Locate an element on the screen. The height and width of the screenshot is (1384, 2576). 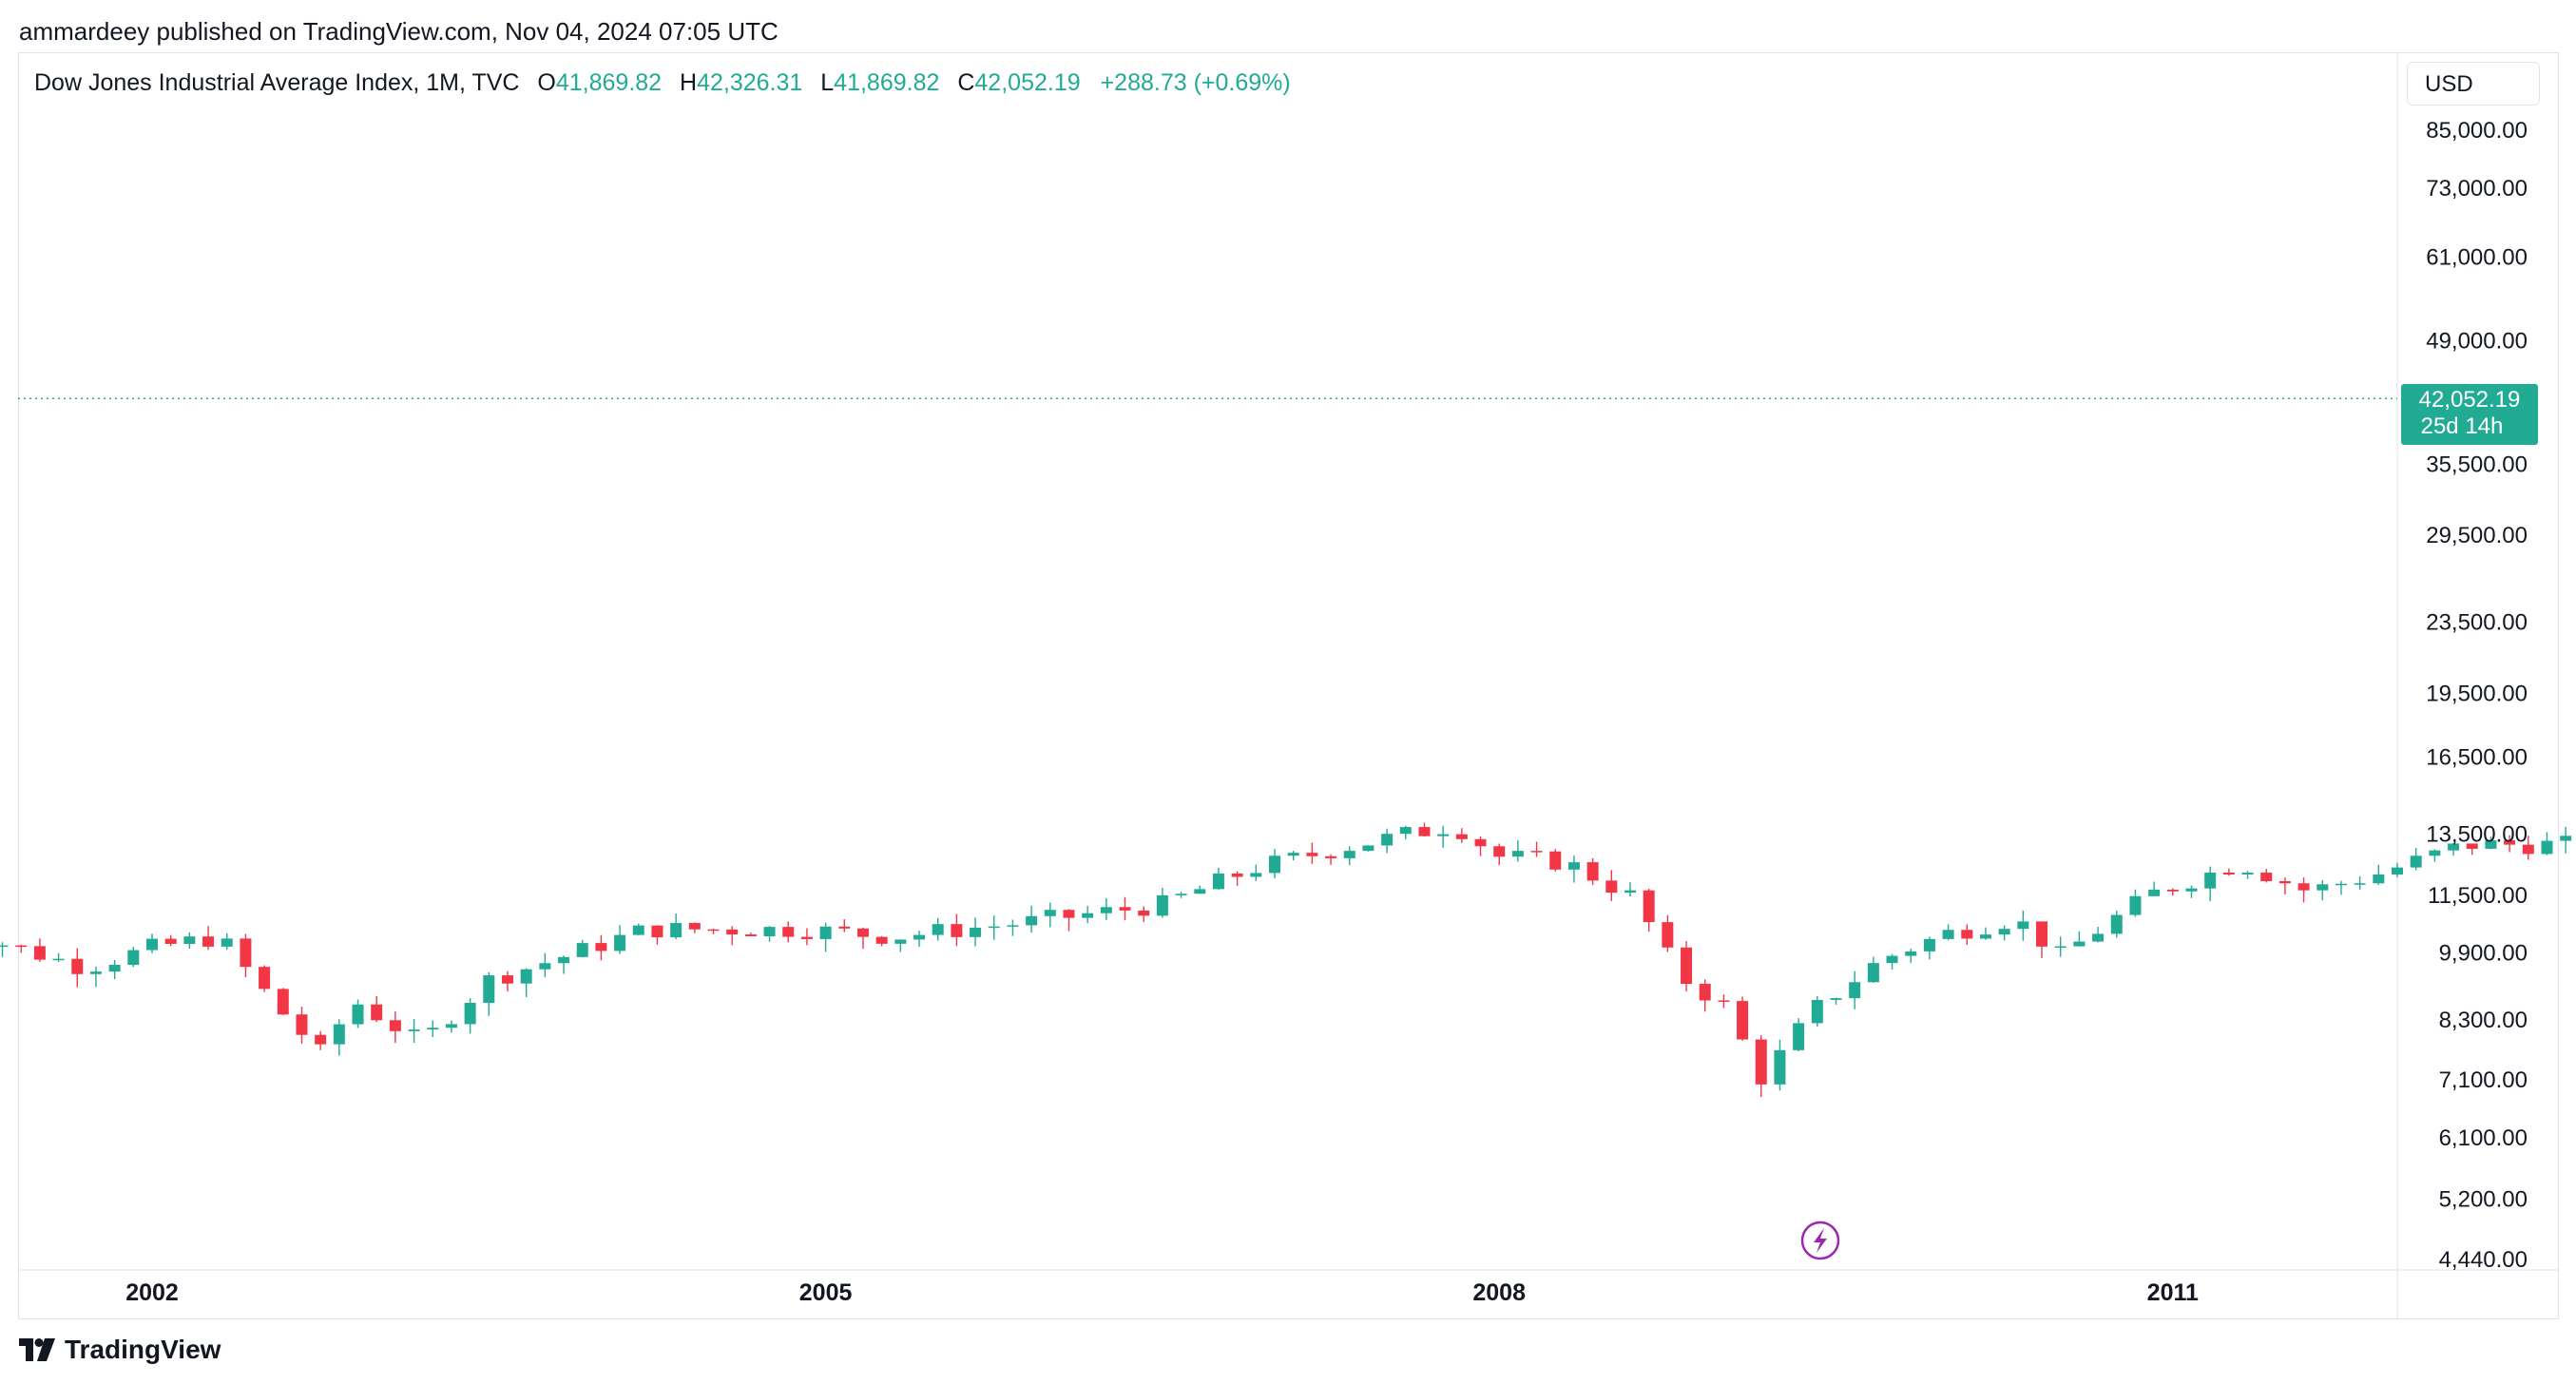
time-tick-label: 2002 is located at coordinates (152, 1292).